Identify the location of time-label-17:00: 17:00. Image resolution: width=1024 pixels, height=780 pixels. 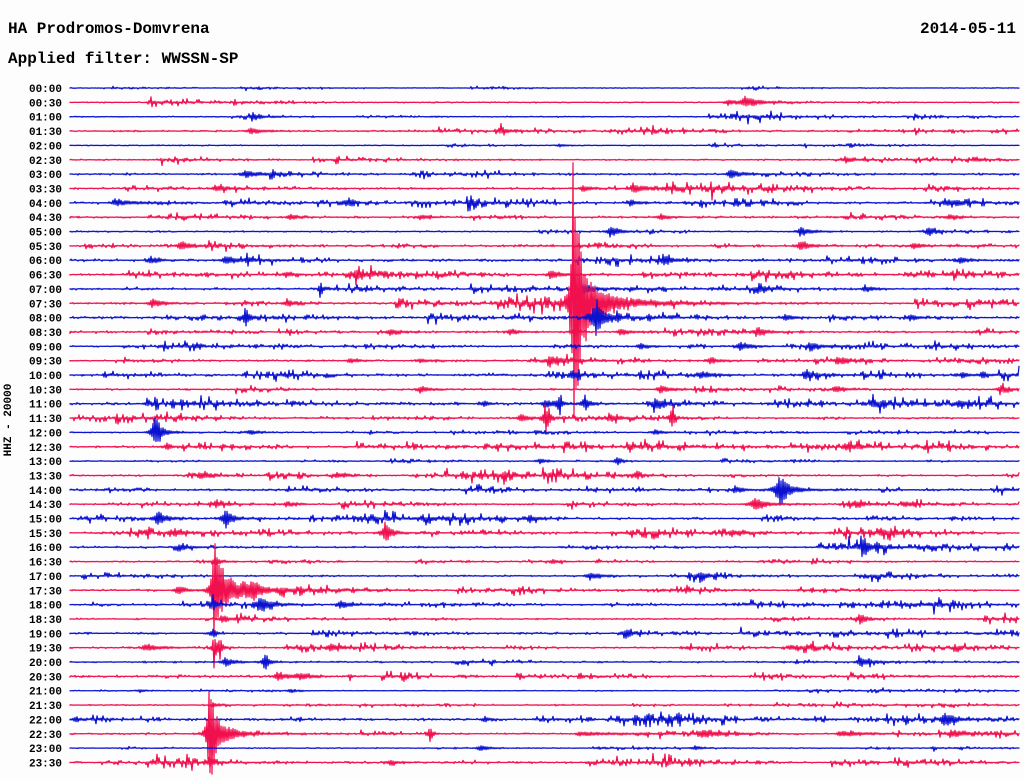
(45, 578).